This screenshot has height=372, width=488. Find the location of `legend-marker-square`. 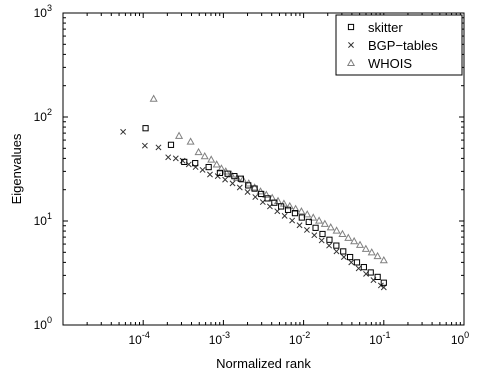

legend-marker-square is located at coordinates (351, 27).